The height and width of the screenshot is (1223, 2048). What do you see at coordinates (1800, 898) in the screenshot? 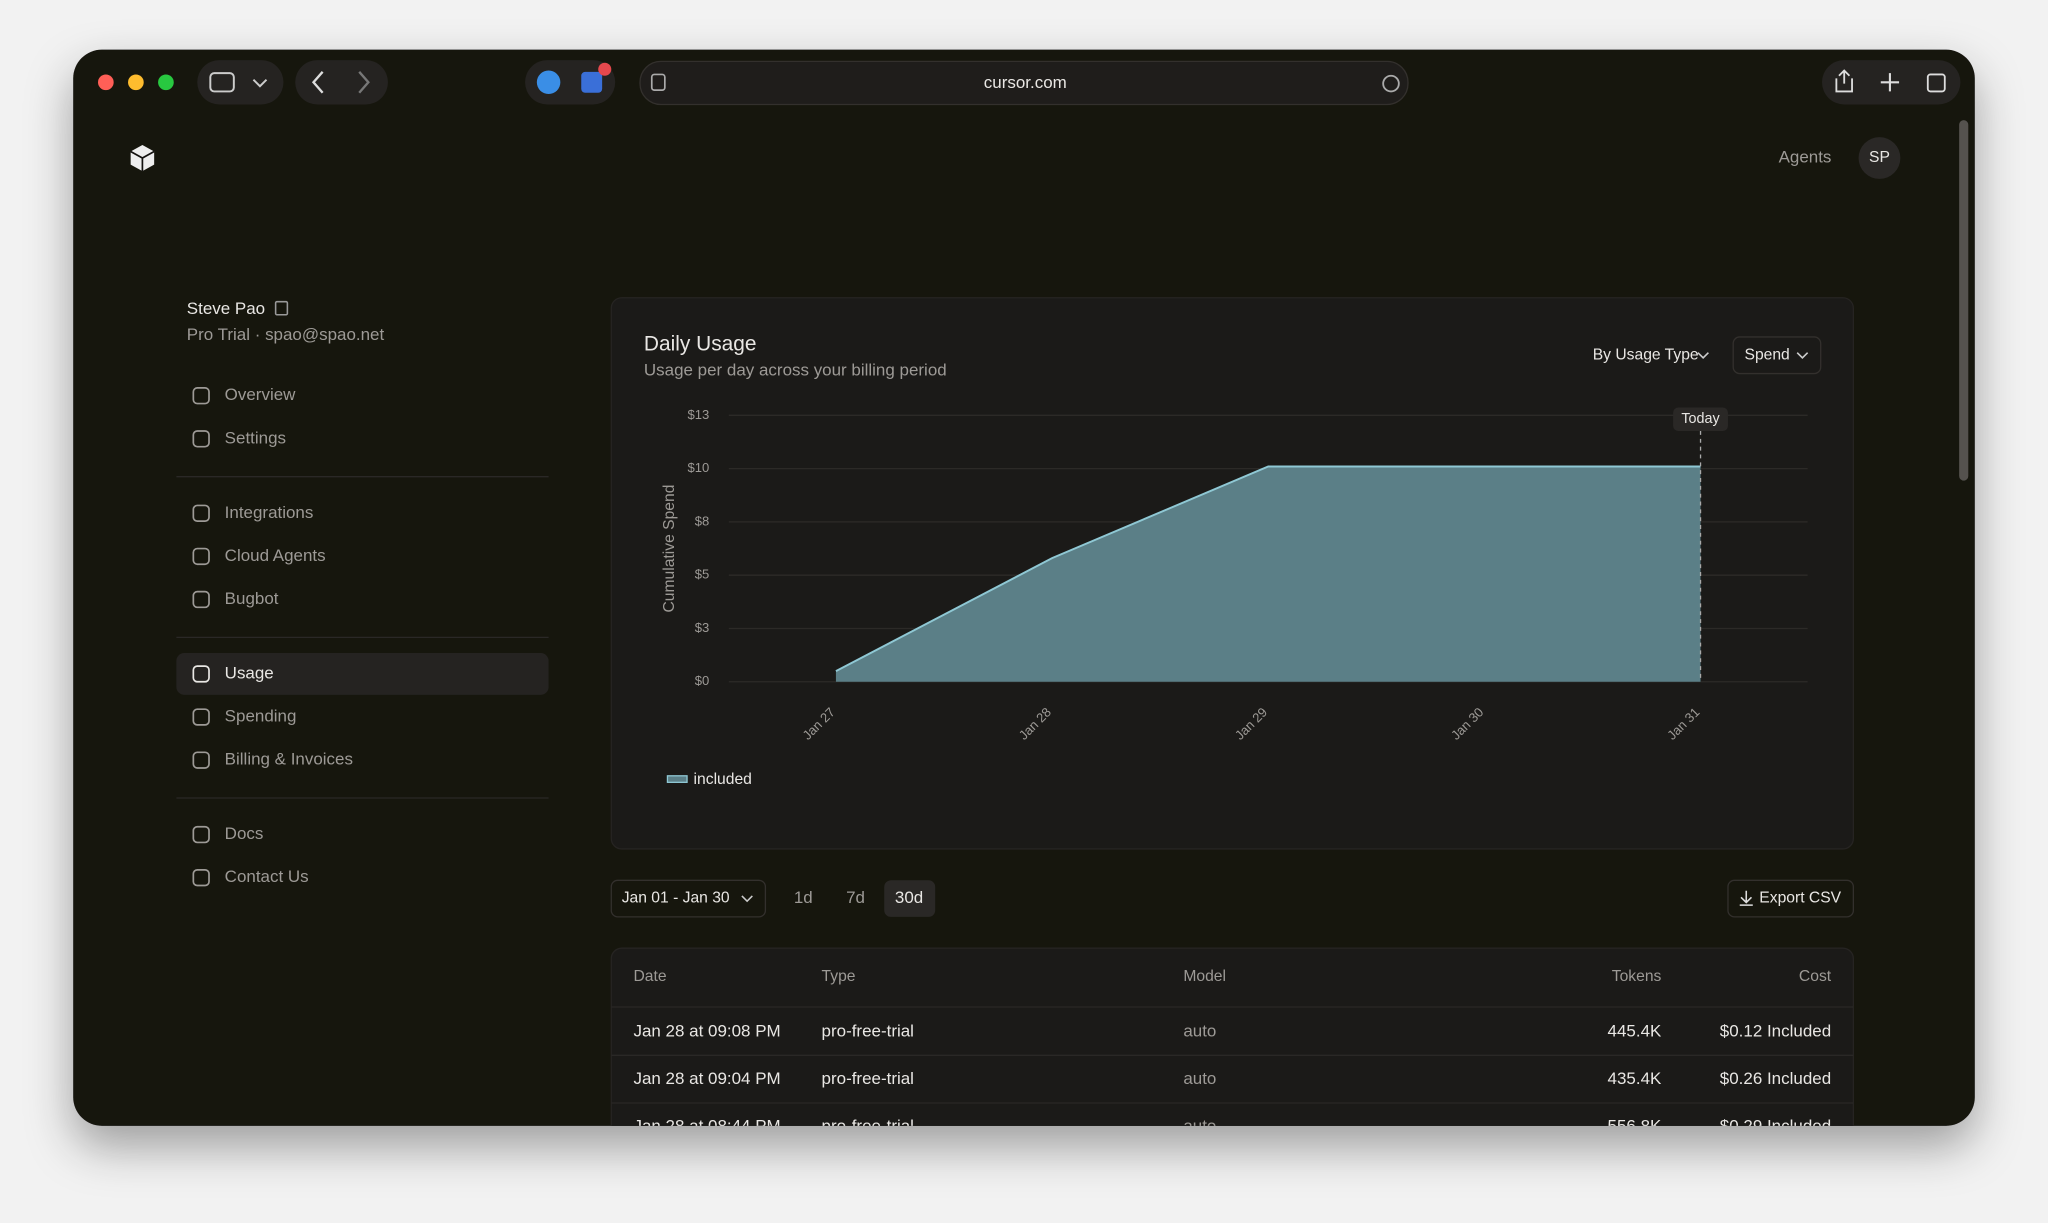
I see `export-label: Export CSV` at bounding box center [1800, 898].